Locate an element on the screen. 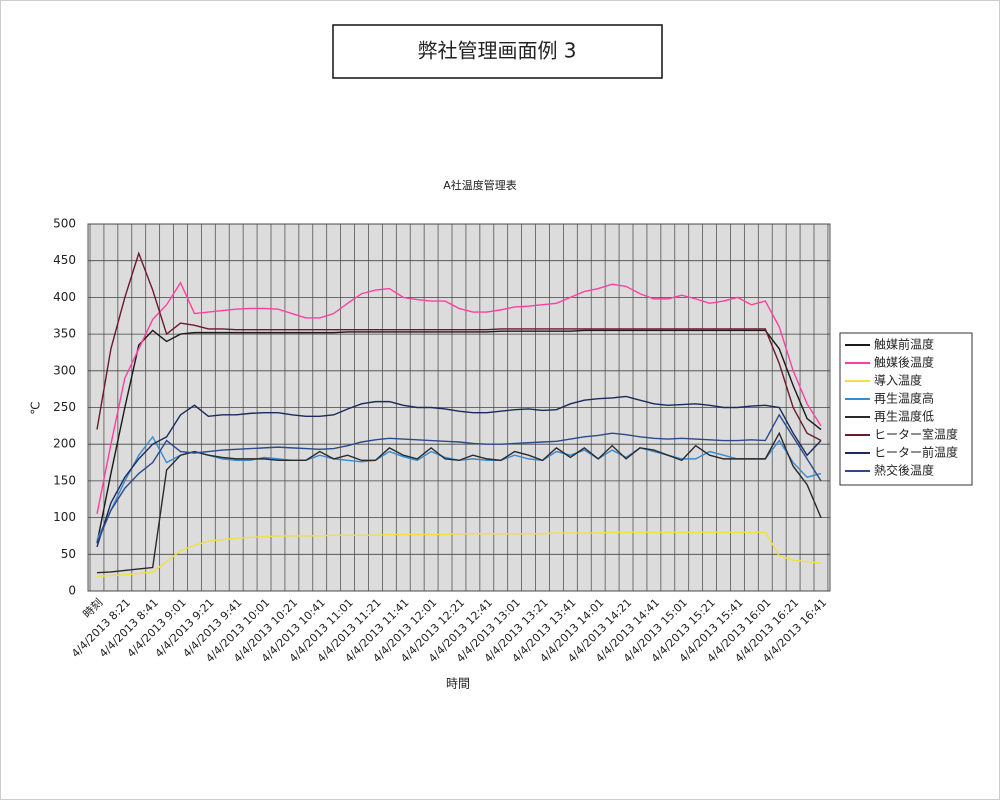 This screenshot has height=800, width=1000. y-tick-label: 400 is located at coordinates (64, 297).